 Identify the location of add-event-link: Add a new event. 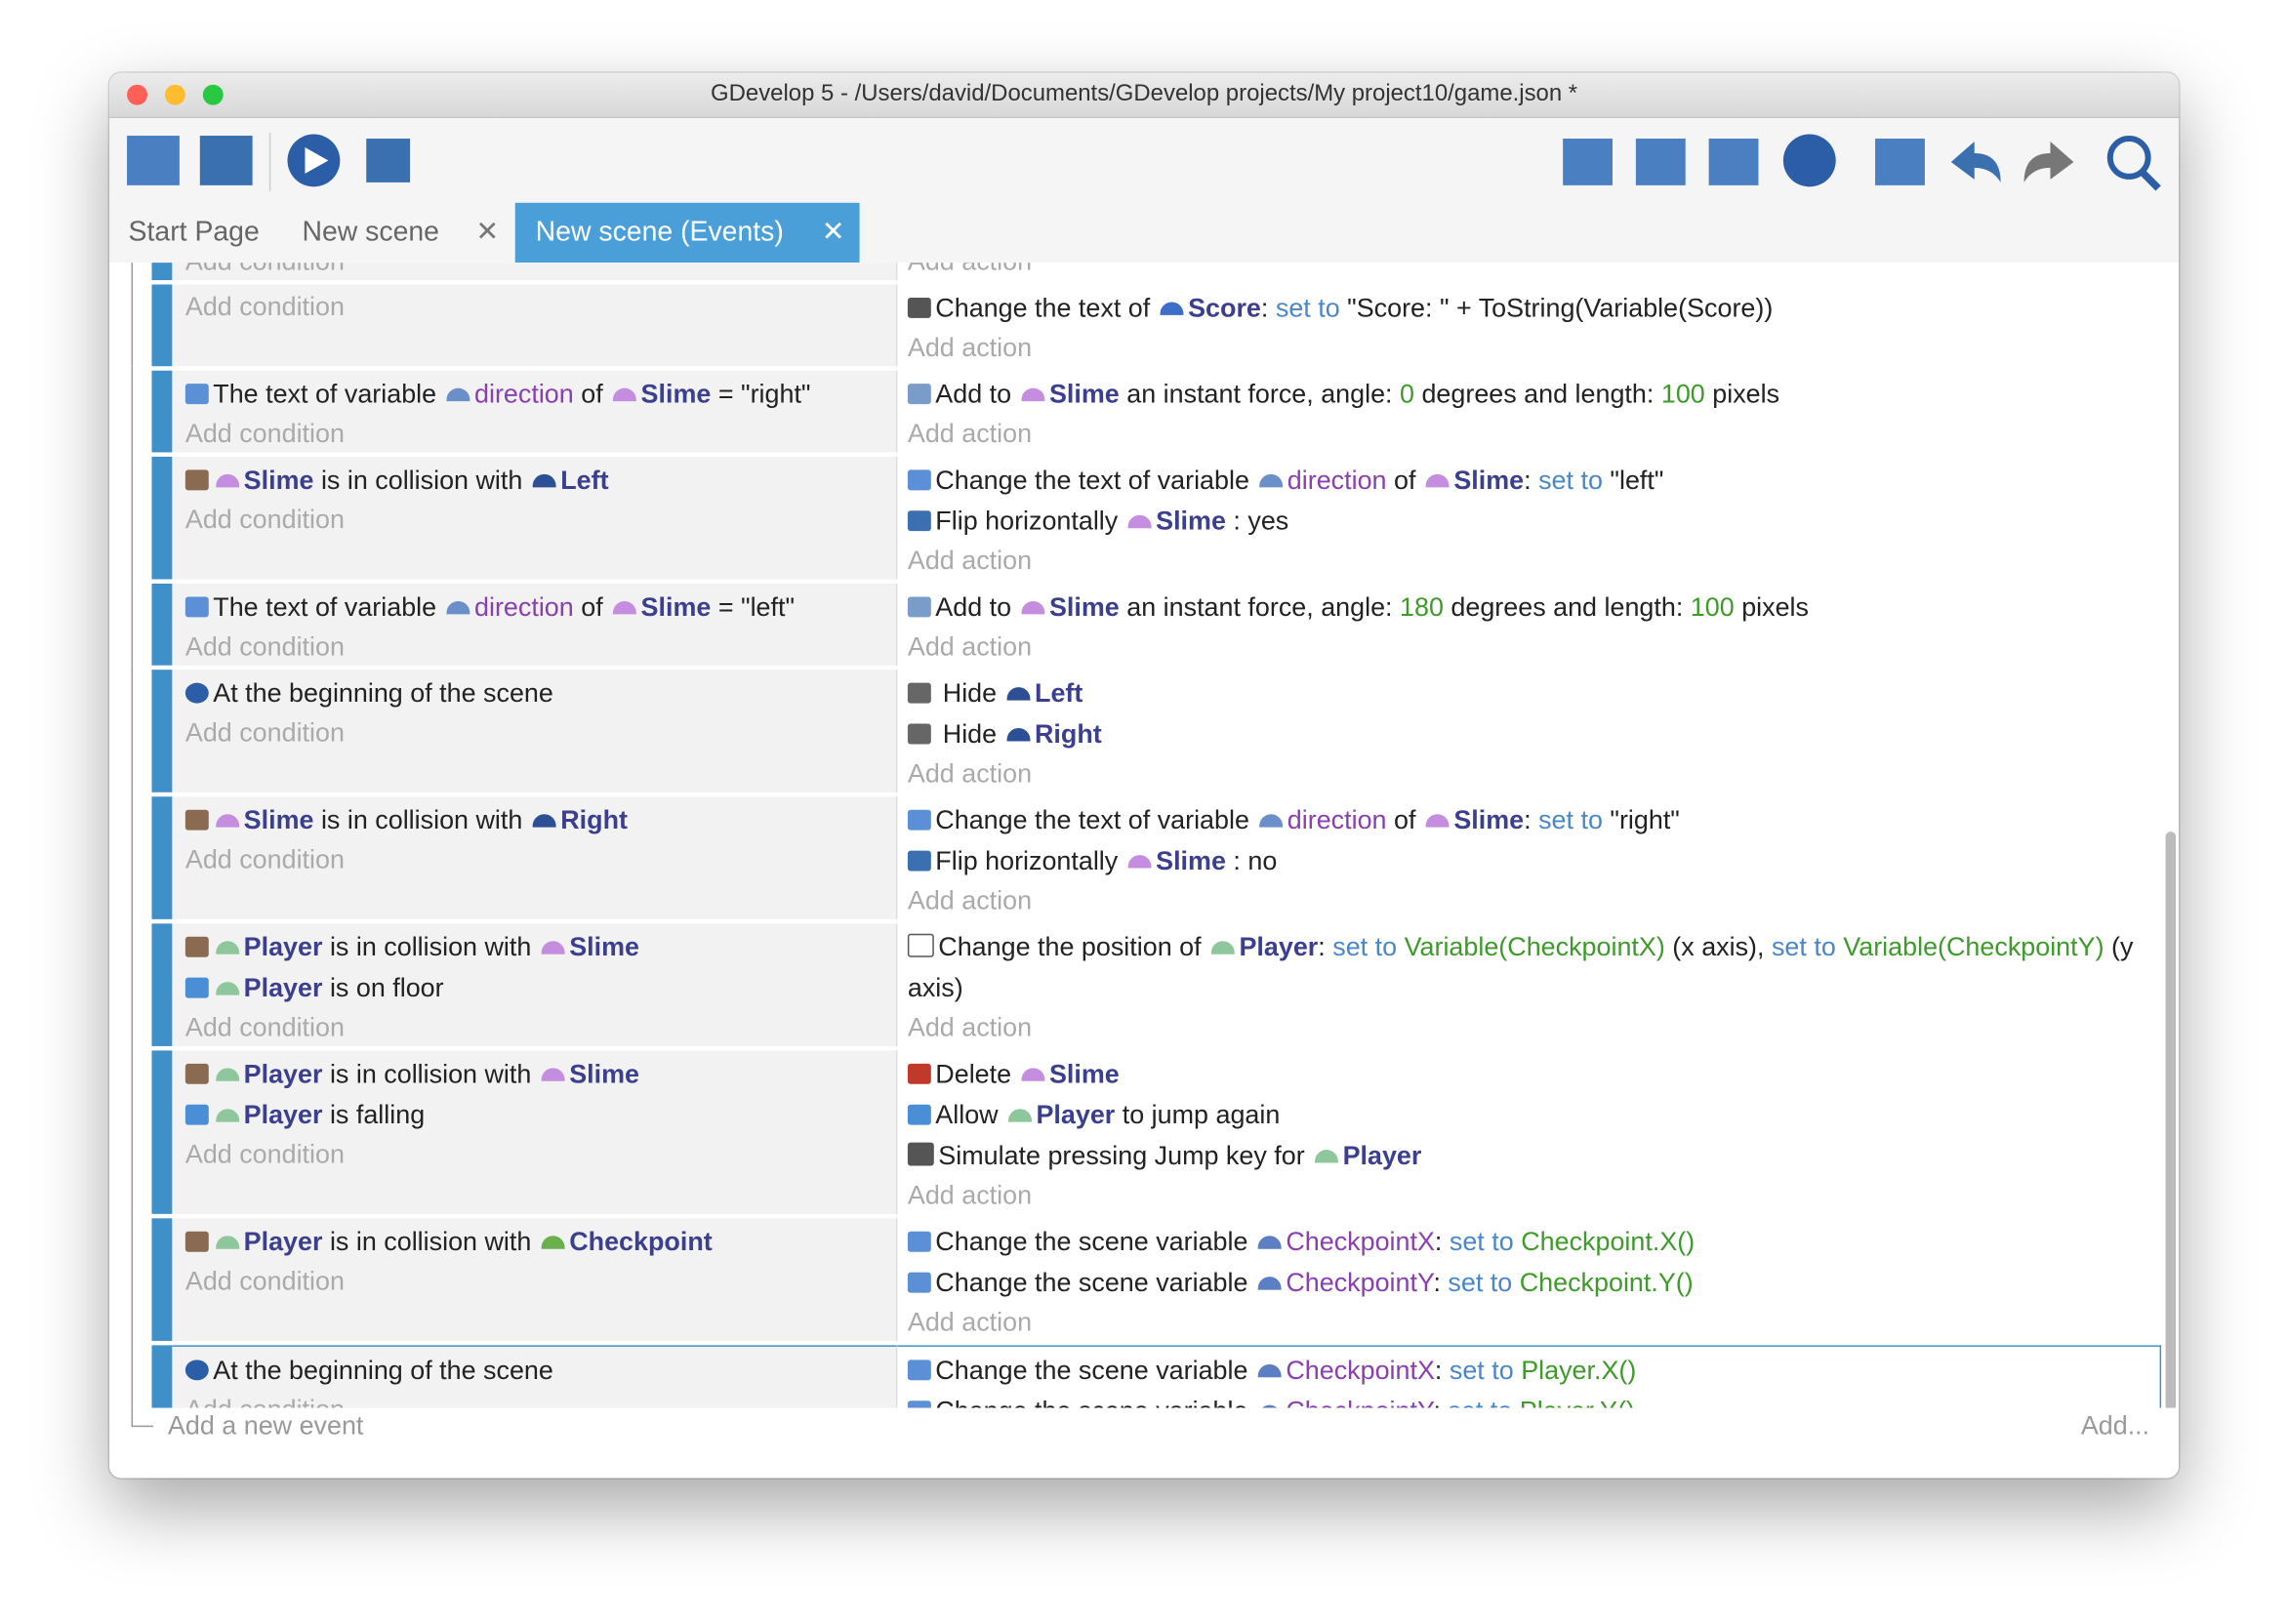
(265, 1425).